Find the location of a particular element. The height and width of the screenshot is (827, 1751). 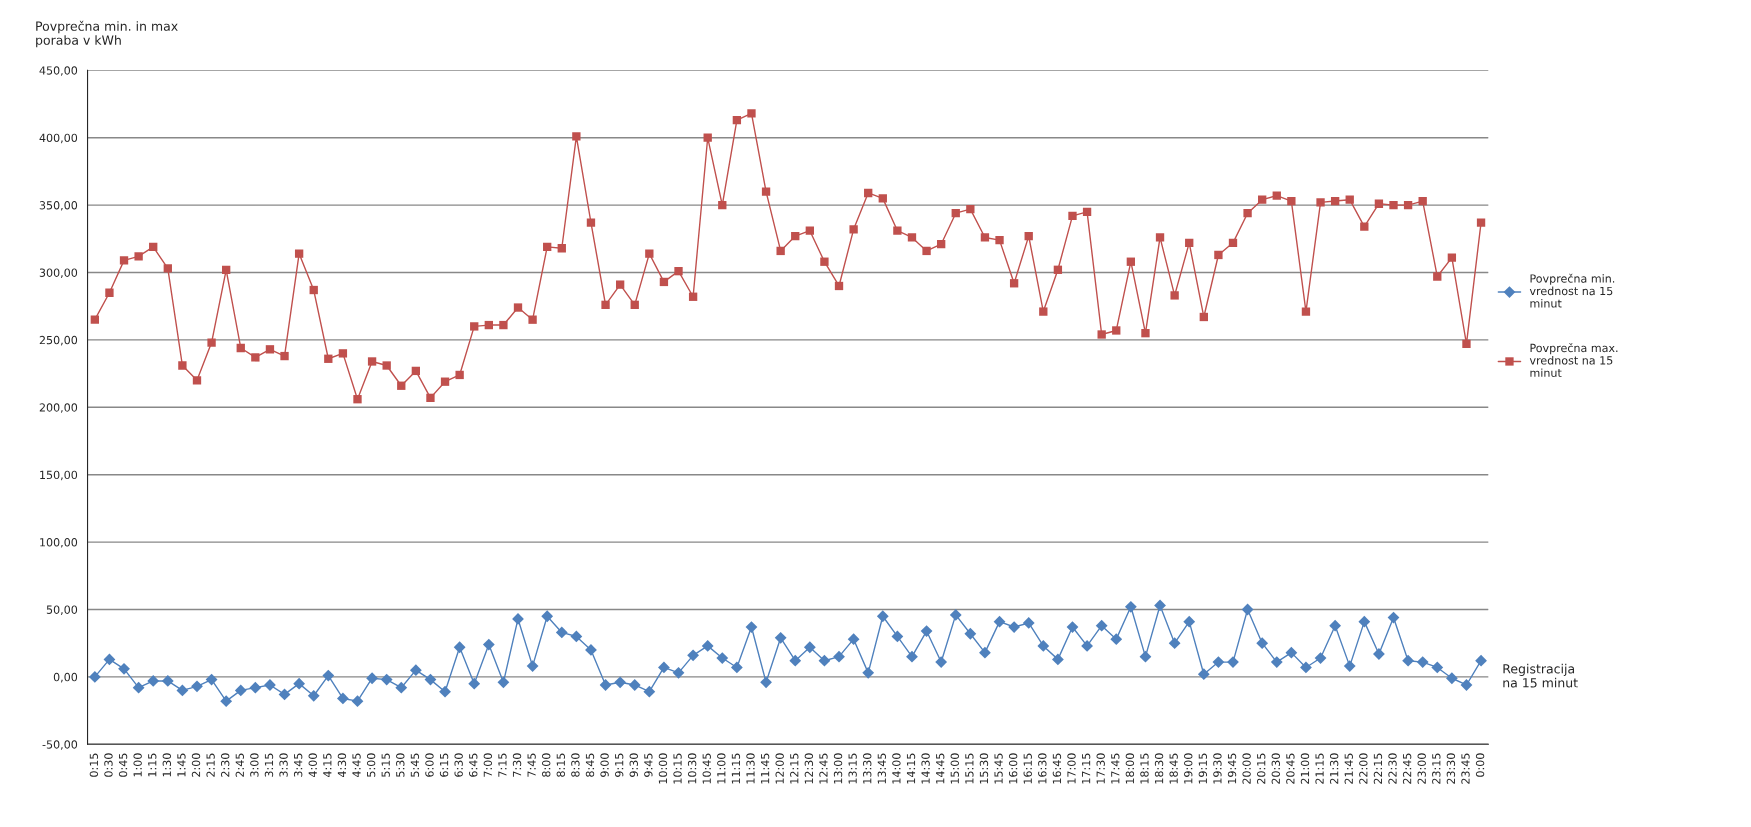

x-tick-label: 7:15 is located at coordinates (502, 765).